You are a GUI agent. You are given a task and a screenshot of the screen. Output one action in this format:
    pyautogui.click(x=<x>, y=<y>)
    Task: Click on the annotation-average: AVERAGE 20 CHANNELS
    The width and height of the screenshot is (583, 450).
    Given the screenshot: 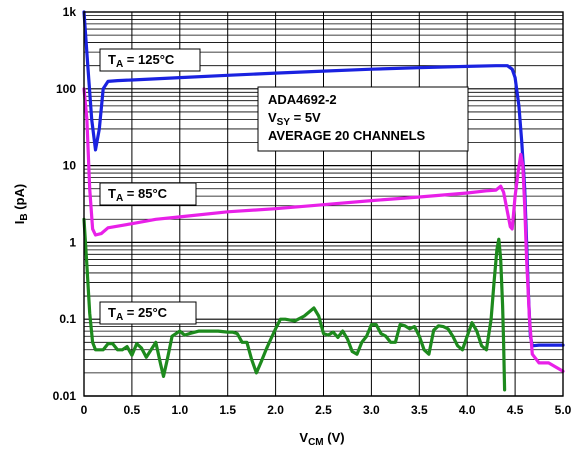 What is the action you would take?
    pyautogui.click(x=347, y=135)
    